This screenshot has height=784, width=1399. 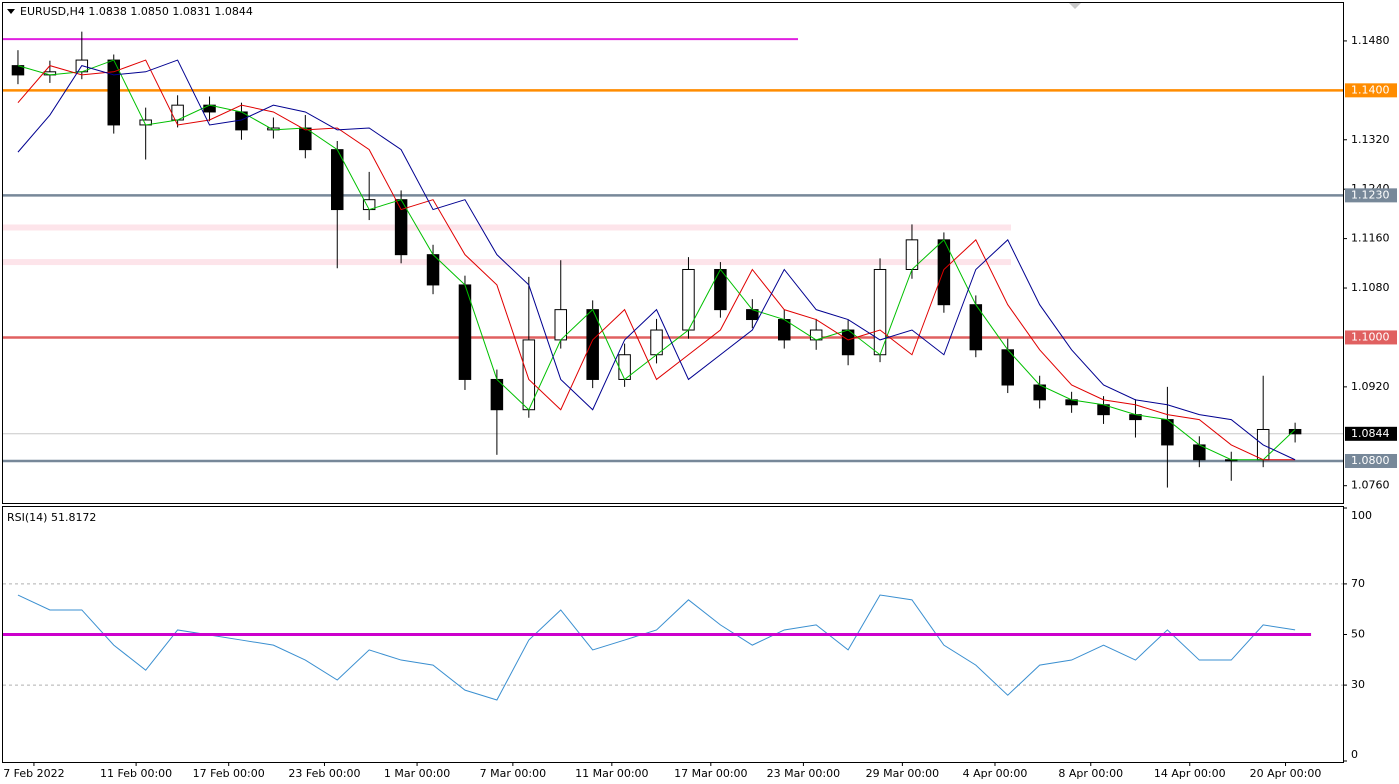 I want to click on y-tick-label: 1.0920, so click(x=1370, y=386).